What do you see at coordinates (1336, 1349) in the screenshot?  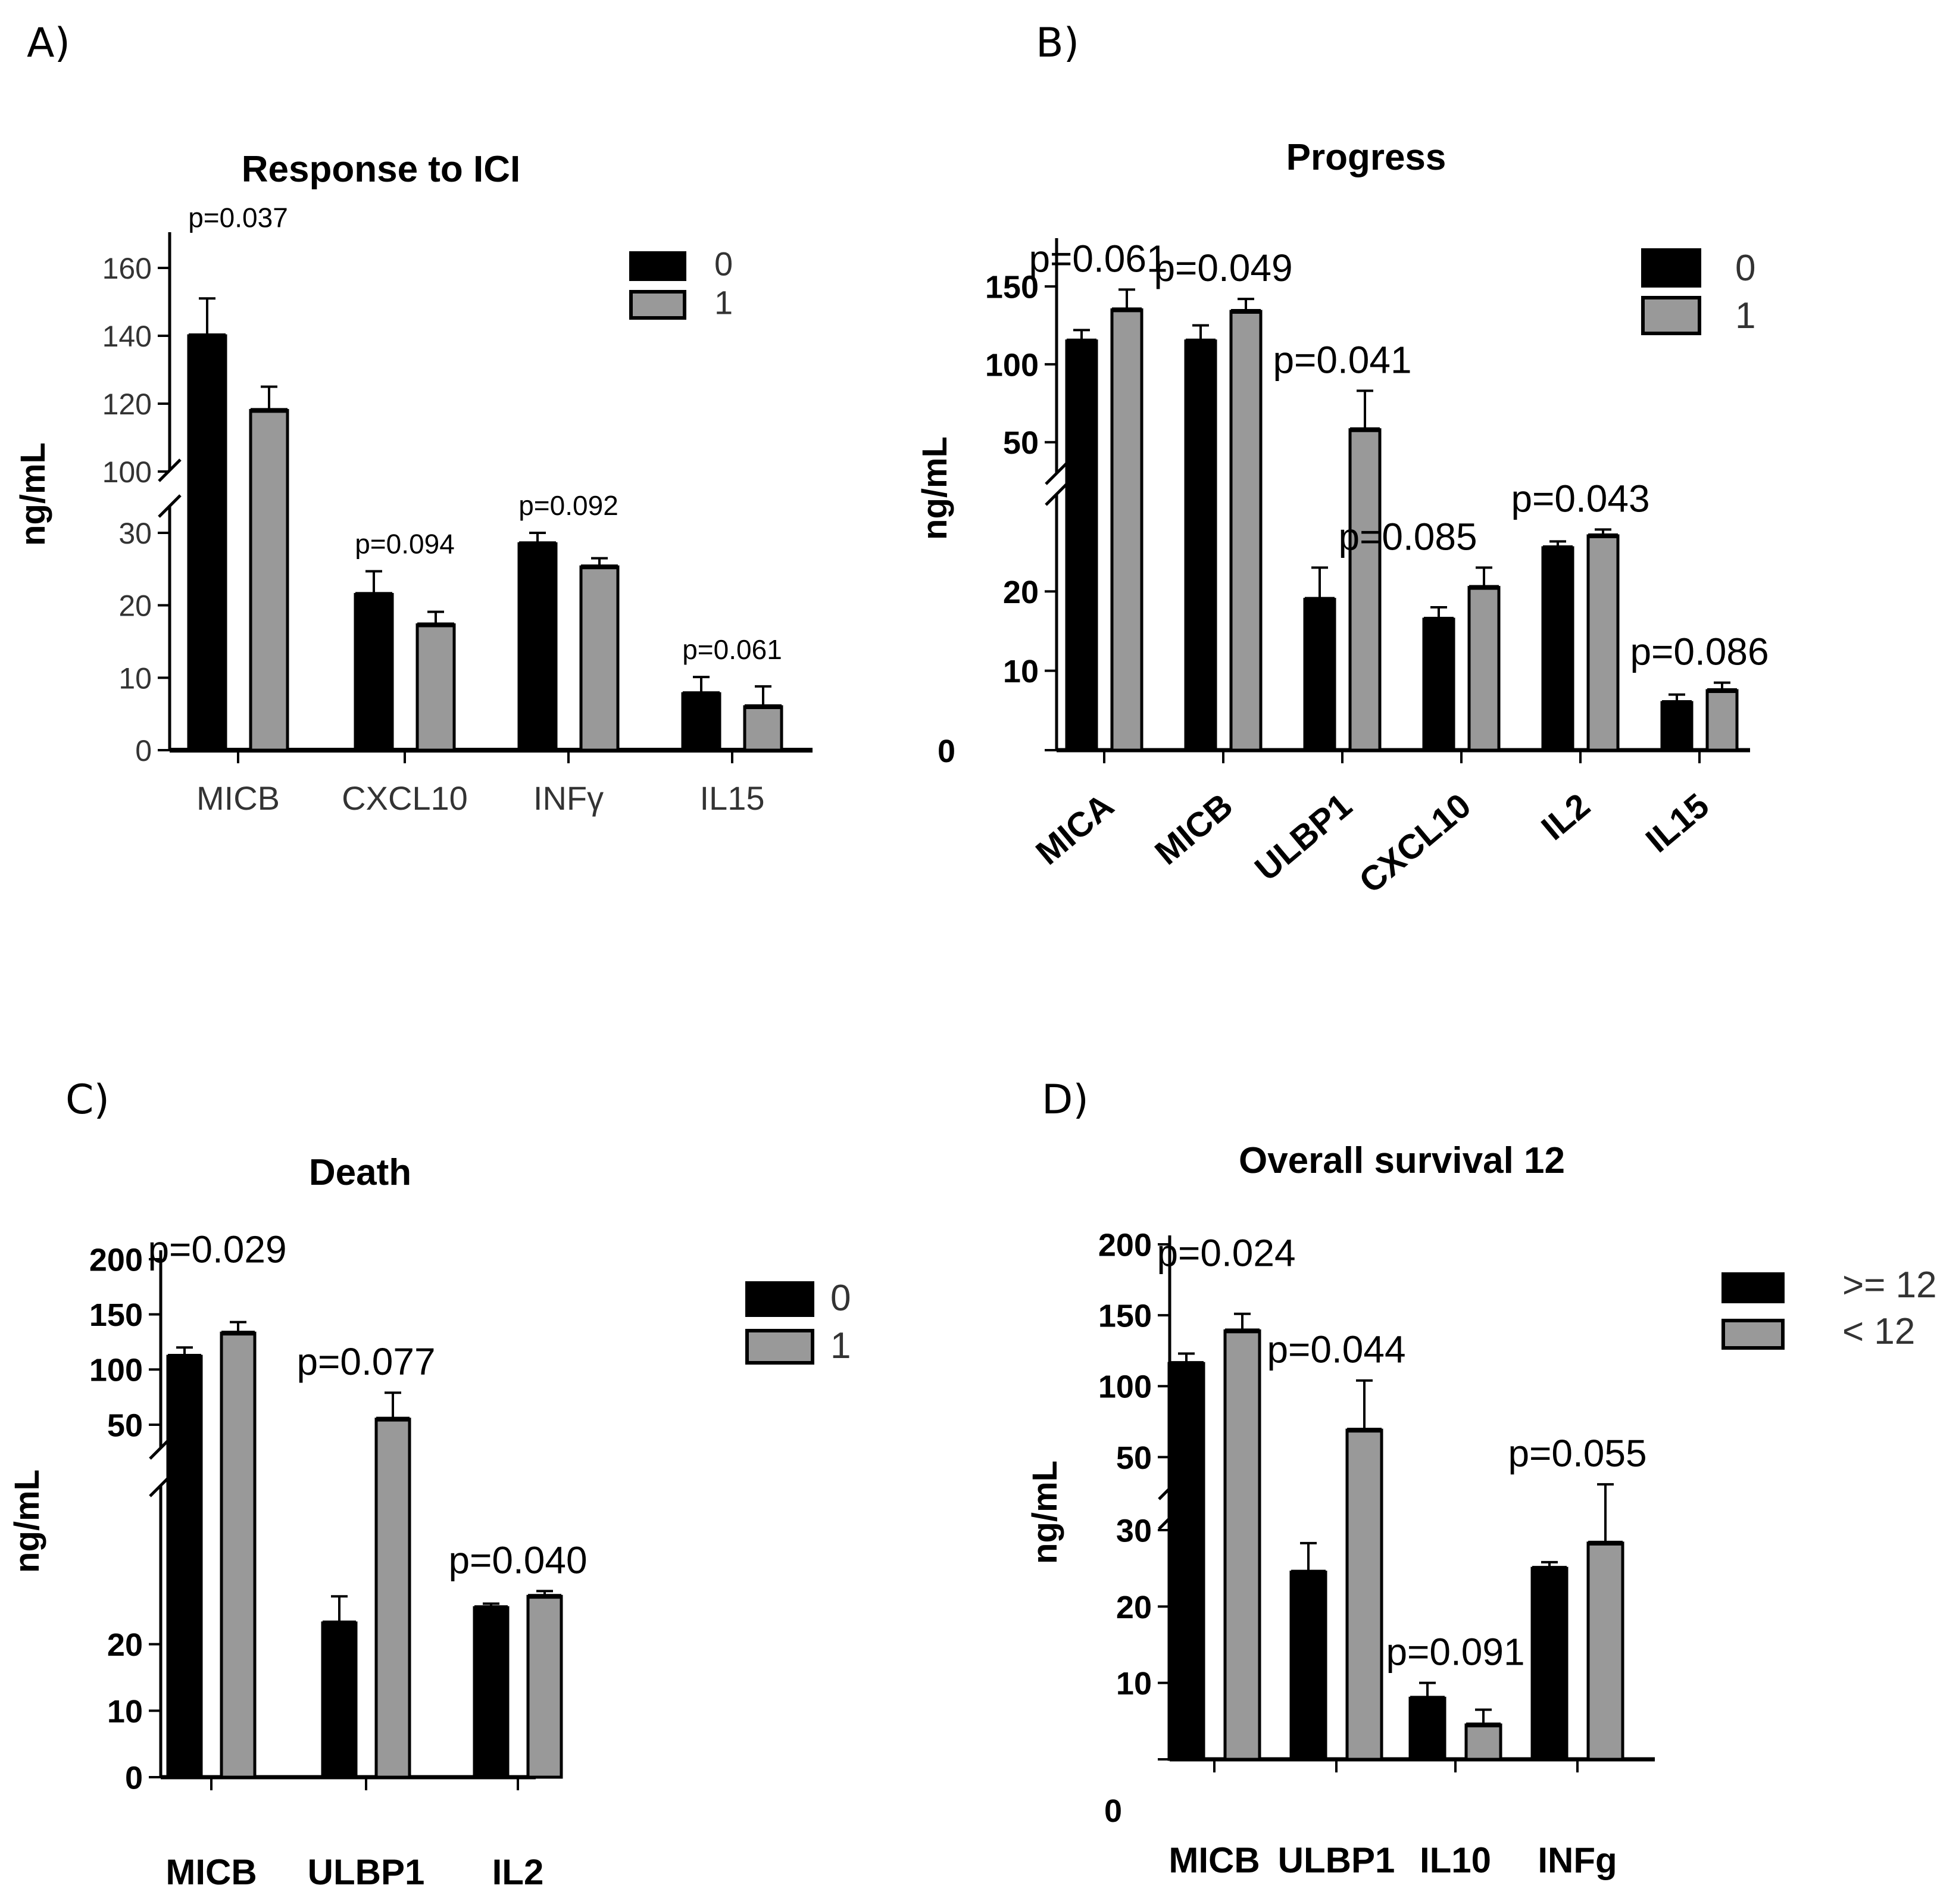 I see `p-value-label: p=0.044` at bounding box center [1336, 1349].